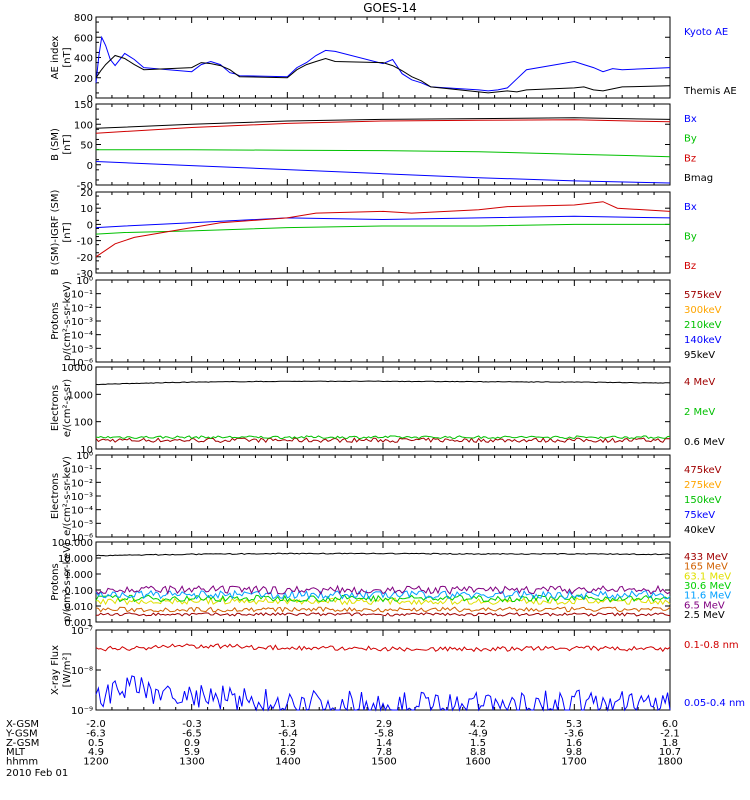 The image size is (750, 800). Describe the element at coordinates (706, 557) in the screenshot. I see `legend-label-433-mev: 433 MeV` at that location.